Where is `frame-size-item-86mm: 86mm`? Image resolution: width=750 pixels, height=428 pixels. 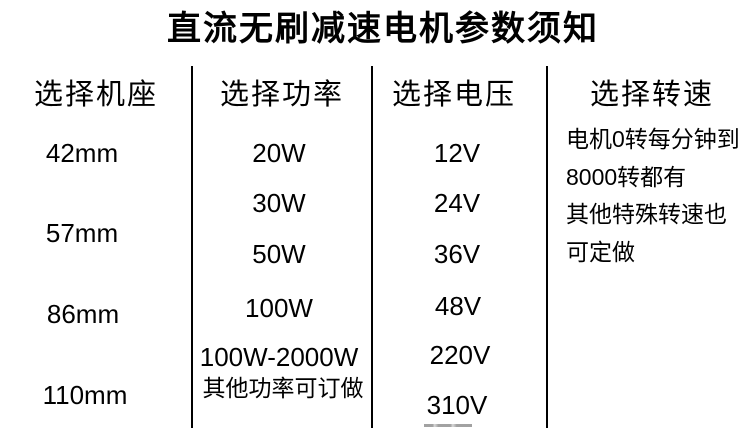
frame-size-item-86mm: 86mm is located at coordinates (83, 314).